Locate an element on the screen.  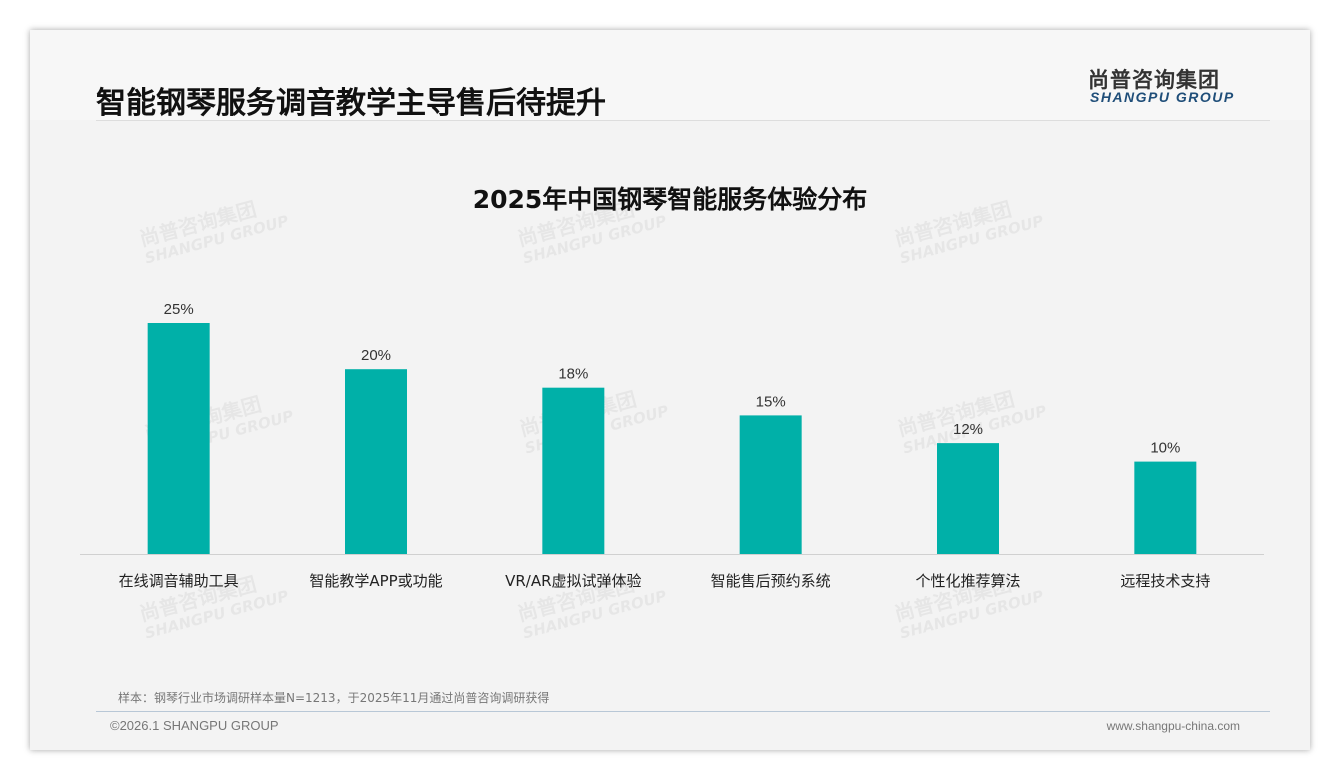
data-label: 18% is located at coordinates (573, 374).